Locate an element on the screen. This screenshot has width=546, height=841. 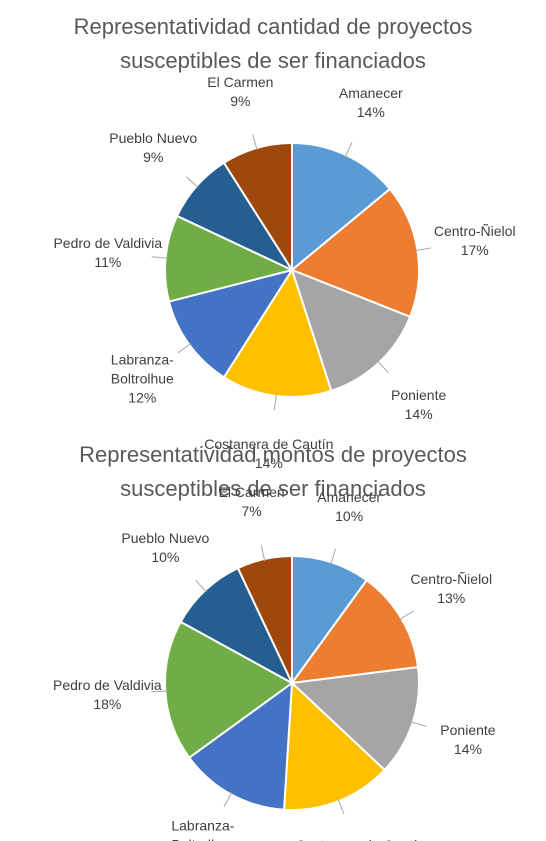
data-label: Centro-Ñielol 13% is located at coordinates (451, 589).